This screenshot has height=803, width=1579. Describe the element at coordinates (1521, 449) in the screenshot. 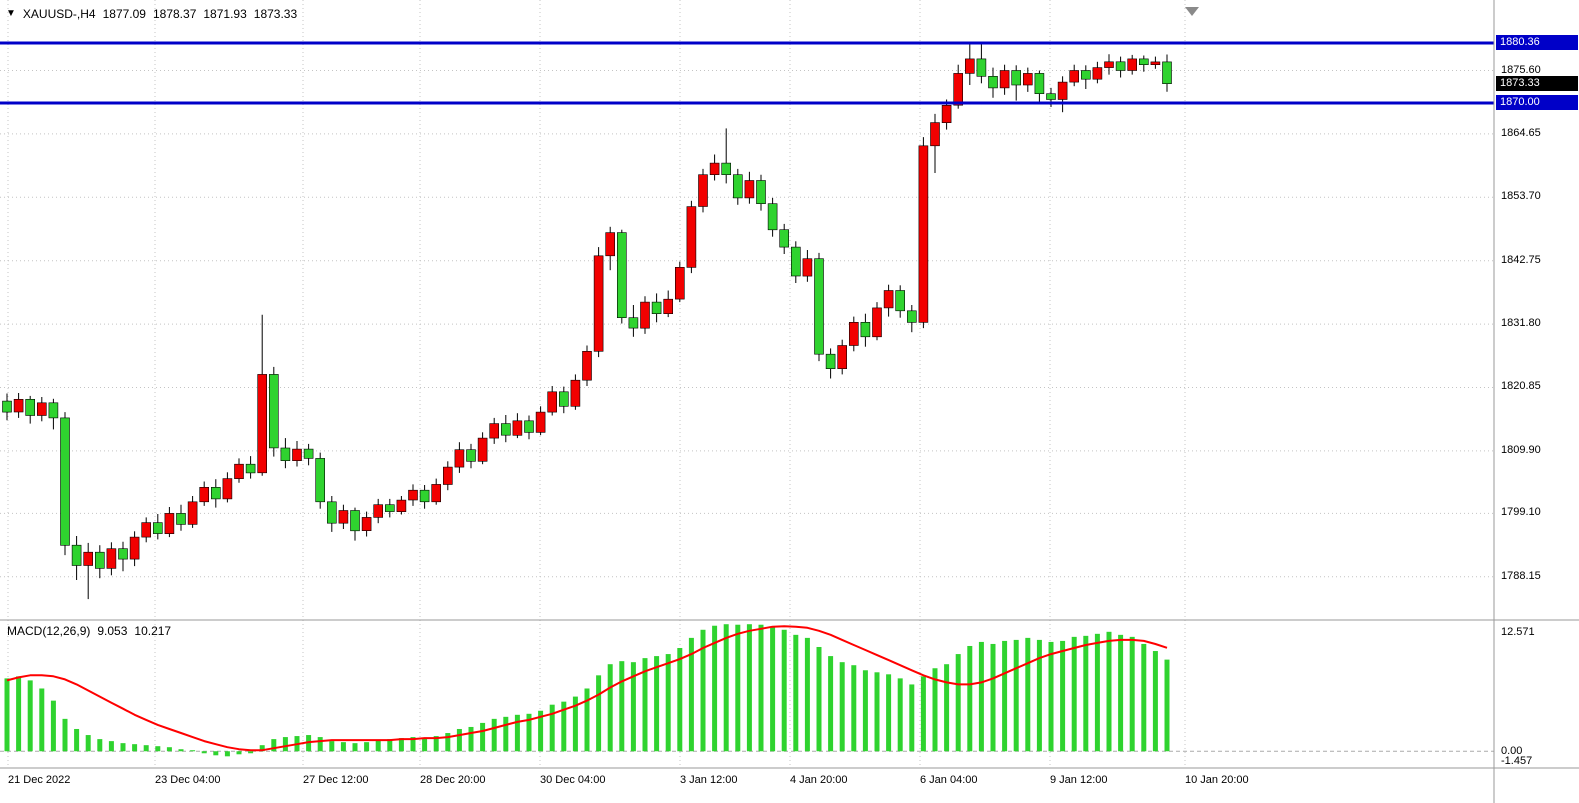

I see `price-axis-label: 1809.90` at that location.